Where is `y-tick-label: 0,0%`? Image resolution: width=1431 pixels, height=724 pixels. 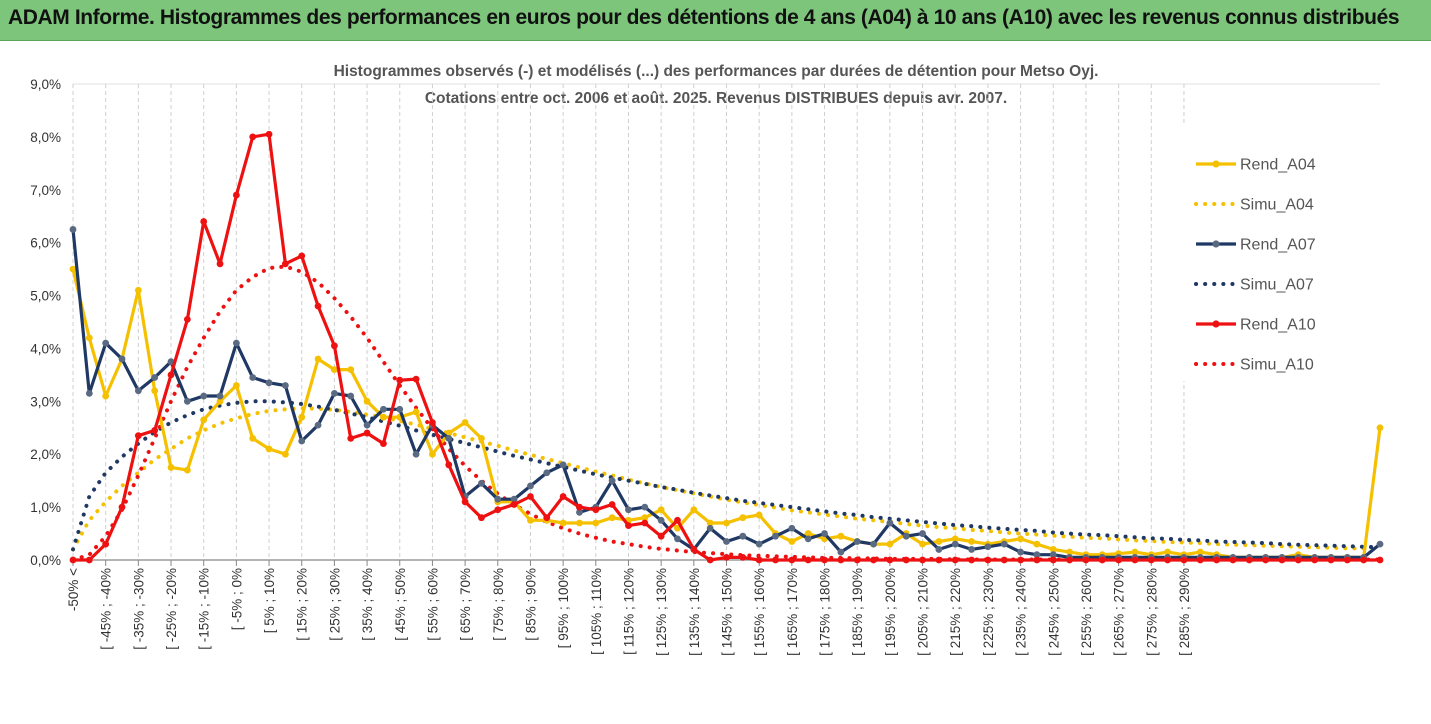
y-tick-label: 0,0% is located at coordinates (45, 560).